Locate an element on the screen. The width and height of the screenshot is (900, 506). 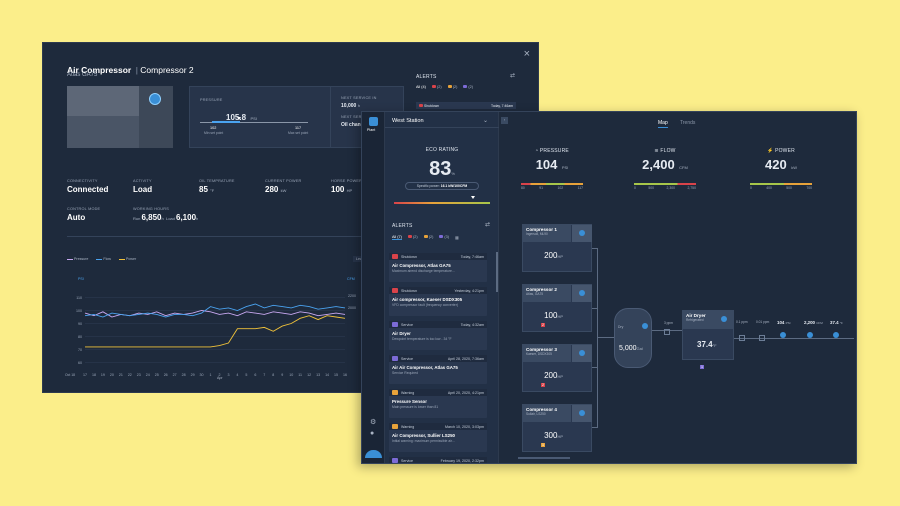
tab-map: Map is located at coordinates (663, 124).